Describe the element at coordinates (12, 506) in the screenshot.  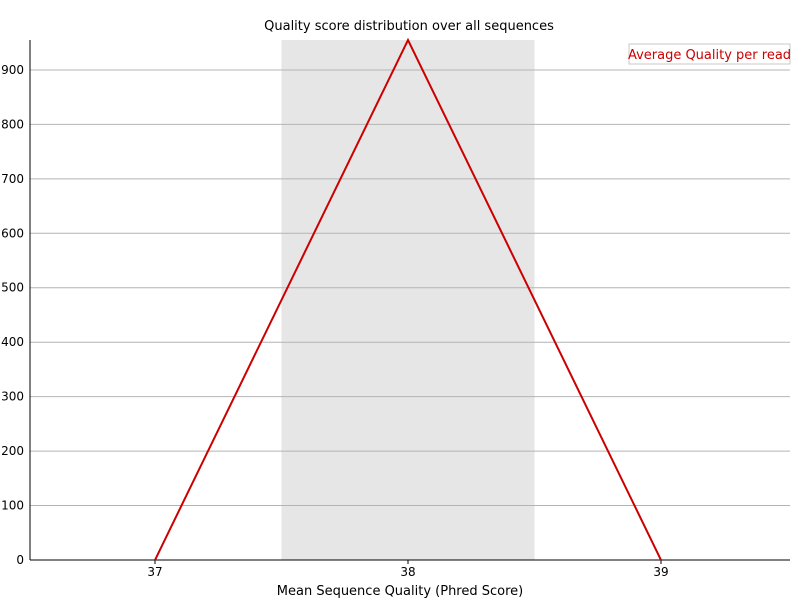
I see `y-tick-label: 100` at that location.